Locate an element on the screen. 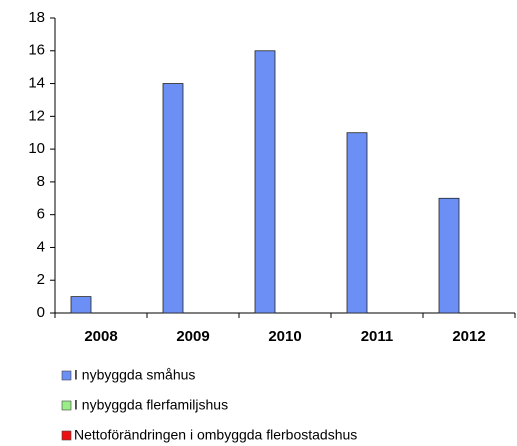 This screenshot has width=517, height=446. y-tick-label: 0 is located at coordinates (41, 312).